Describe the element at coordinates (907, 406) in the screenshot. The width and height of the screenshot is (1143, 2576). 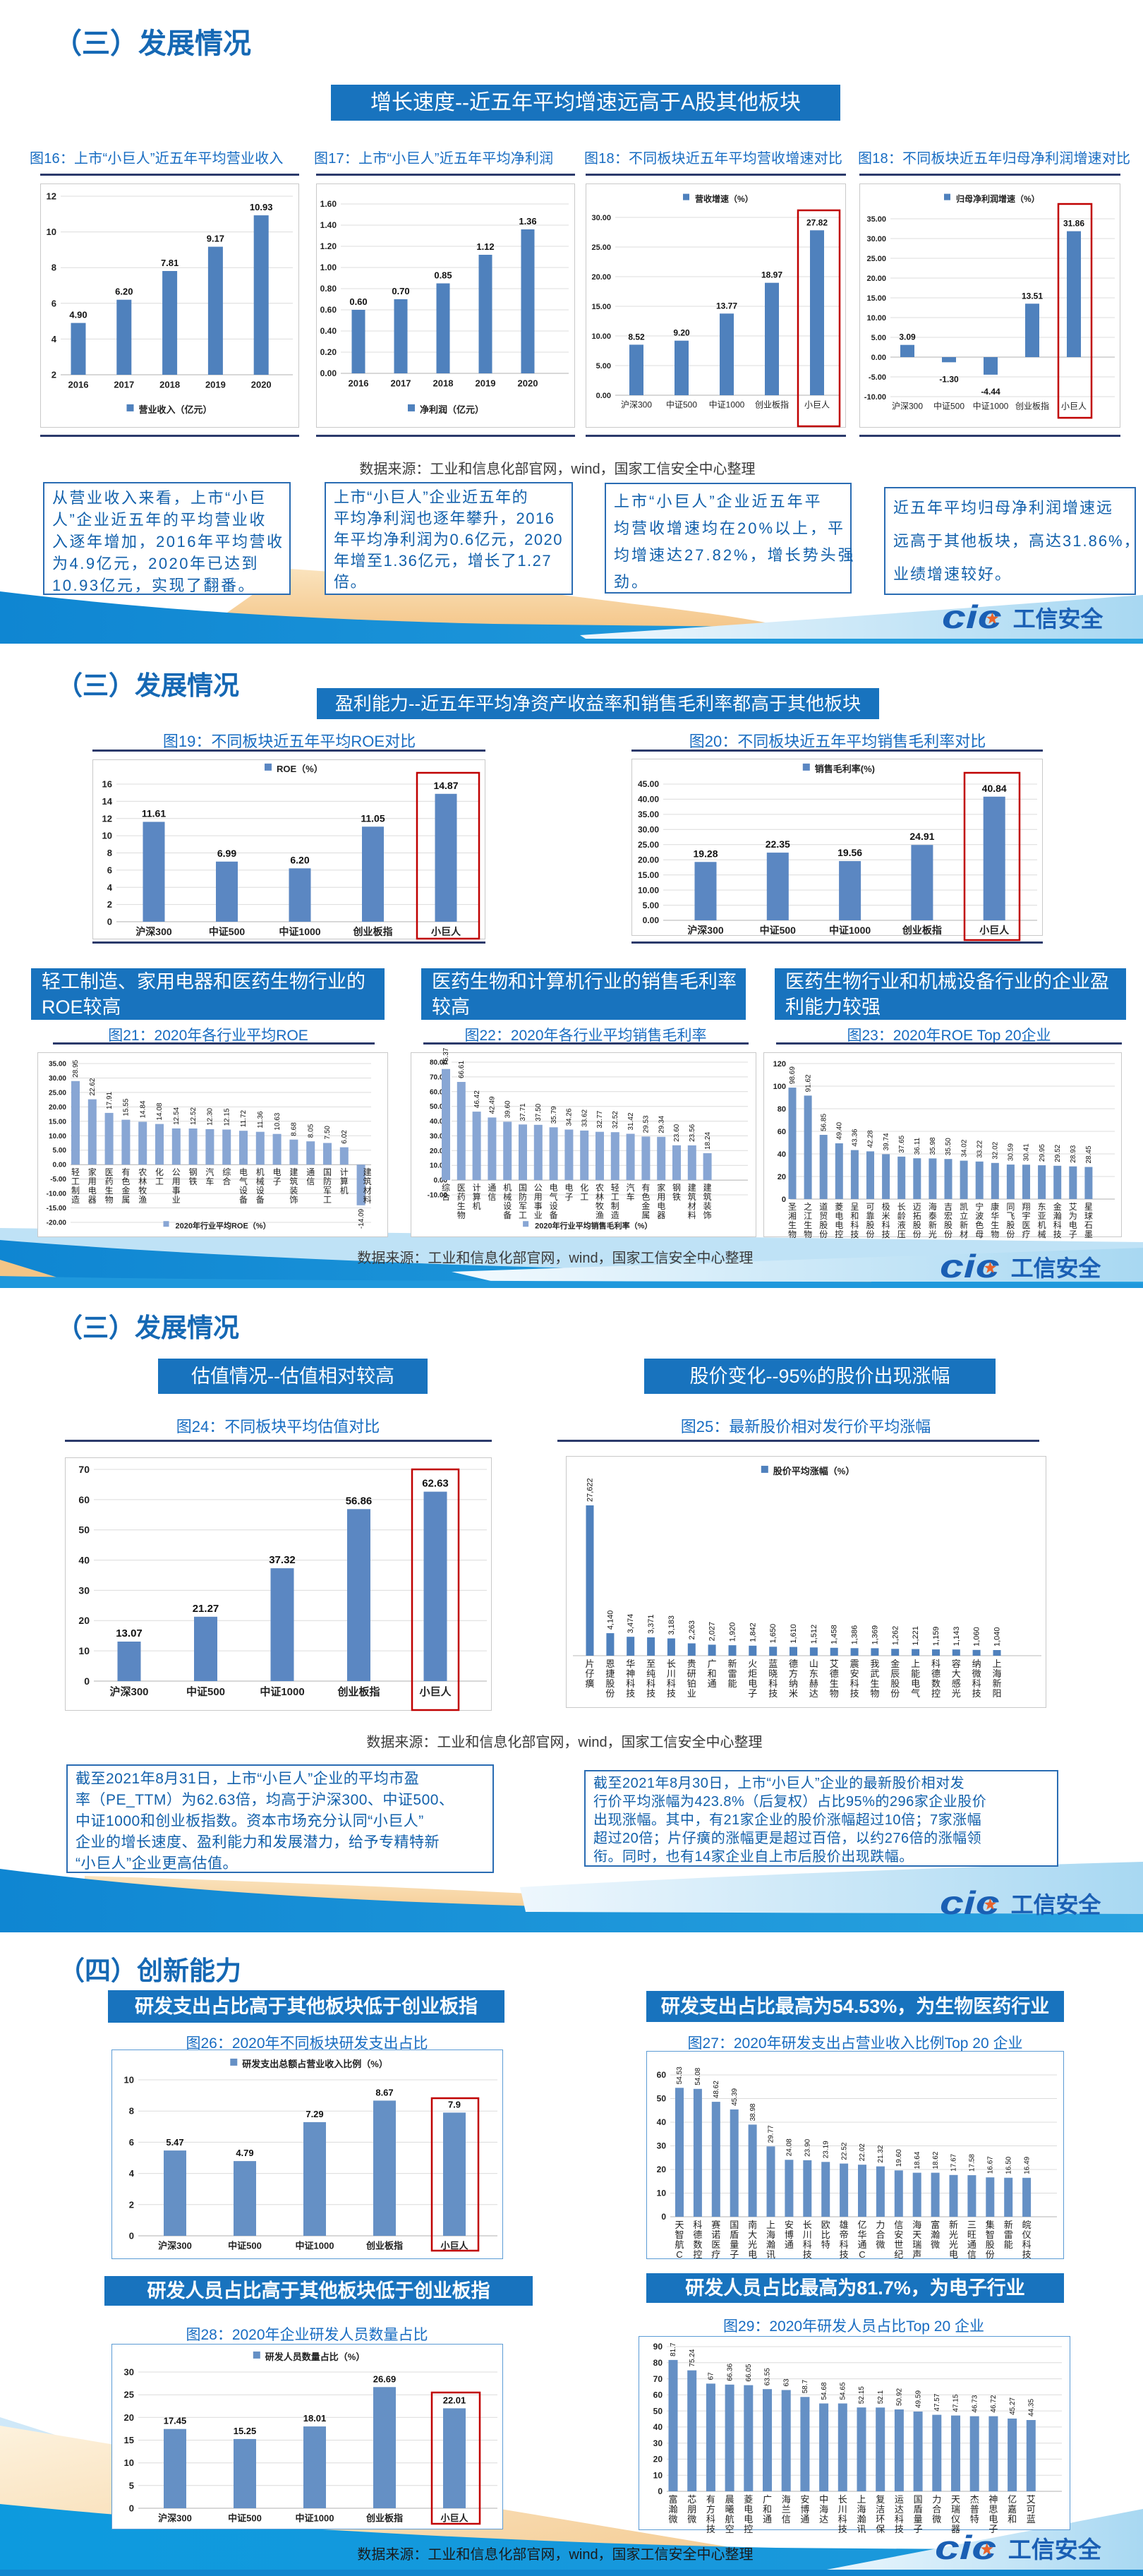
I see `svg-text: 沪深300` at that location.